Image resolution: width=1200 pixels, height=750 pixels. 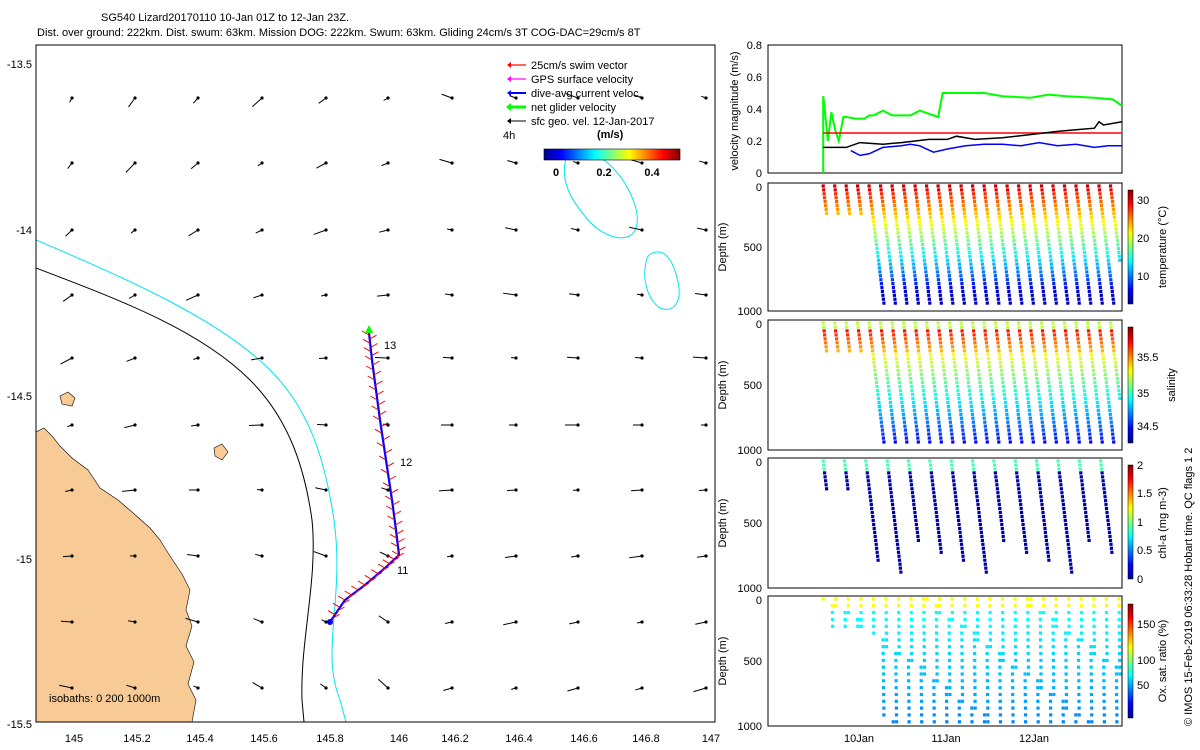 What do you see at coordinates (610, 135) in the screenshot?
I see `colorbar-title: (m/s)` at bounding box center [610, 135].